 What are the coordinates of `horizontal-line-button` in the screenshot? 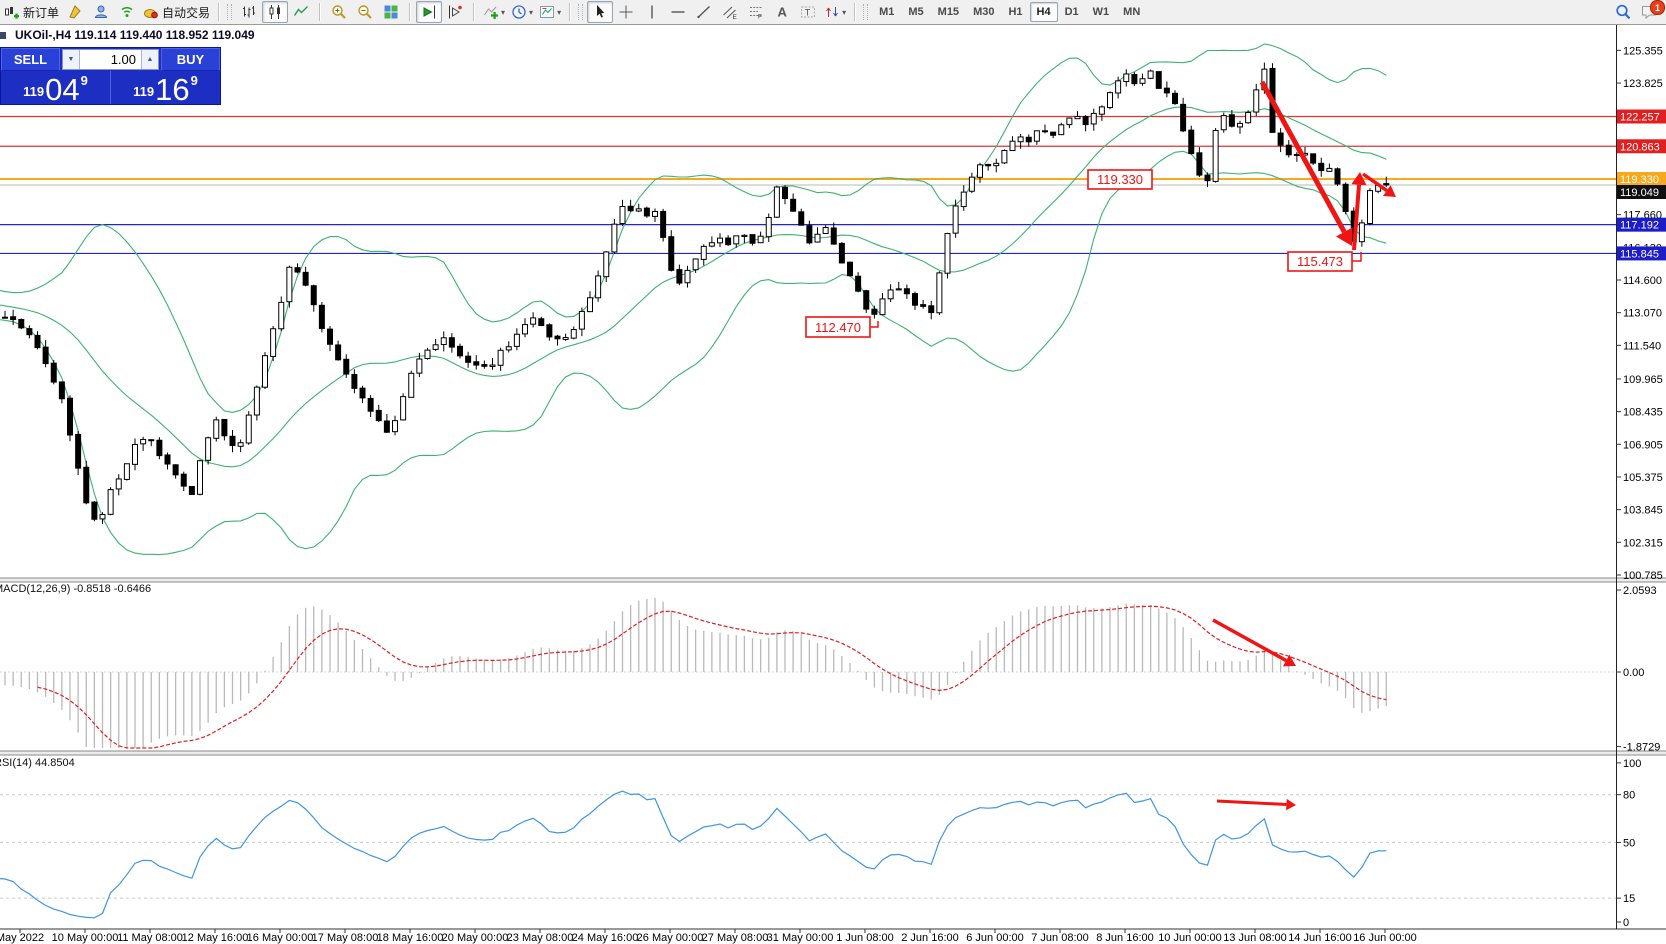 It's located at (678, 12).